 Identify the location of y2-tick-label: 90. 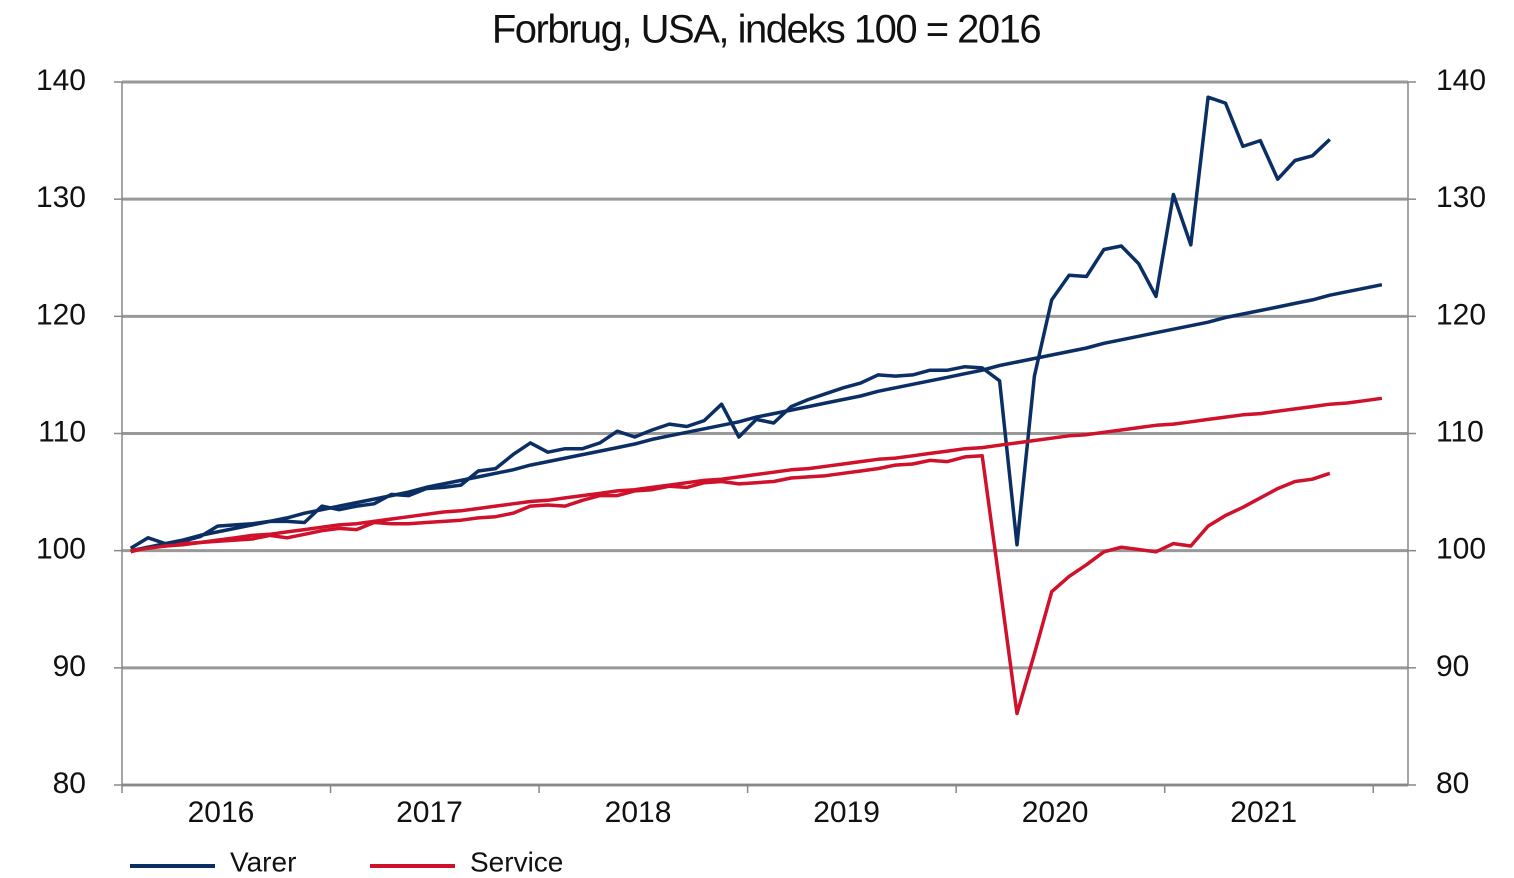
(1452, 666).